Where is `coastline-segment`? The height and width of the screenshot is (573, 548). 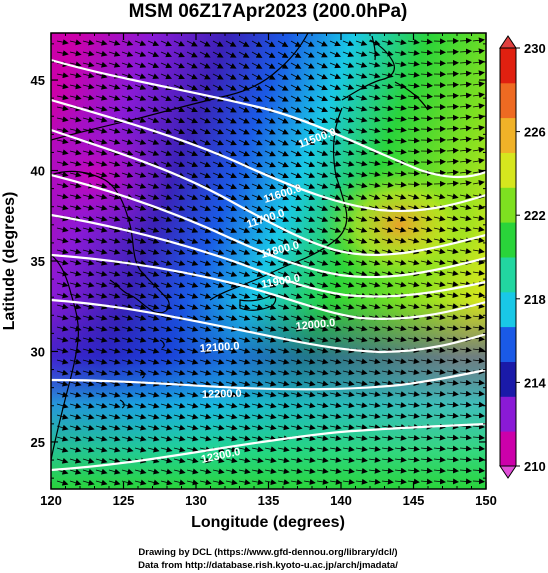 coastline-segment is located at coordinates (338, 142).